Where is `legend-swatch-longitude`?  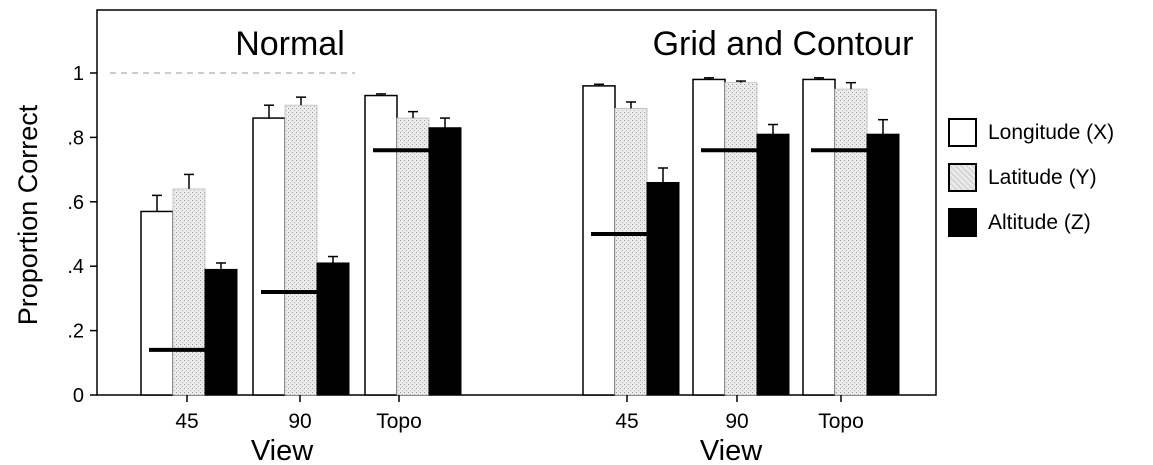 legend-swatch-longitude is located at coordinates (962, 132).